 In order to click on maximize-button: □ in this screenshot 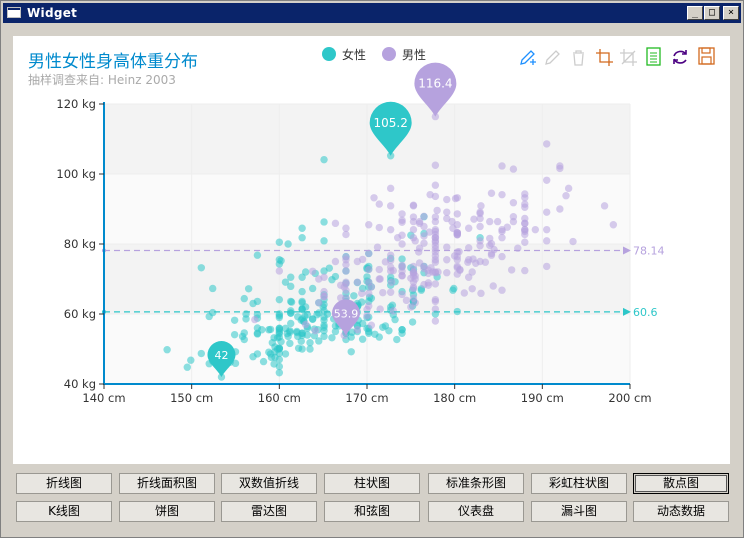, I will do `click(712, 13)`.